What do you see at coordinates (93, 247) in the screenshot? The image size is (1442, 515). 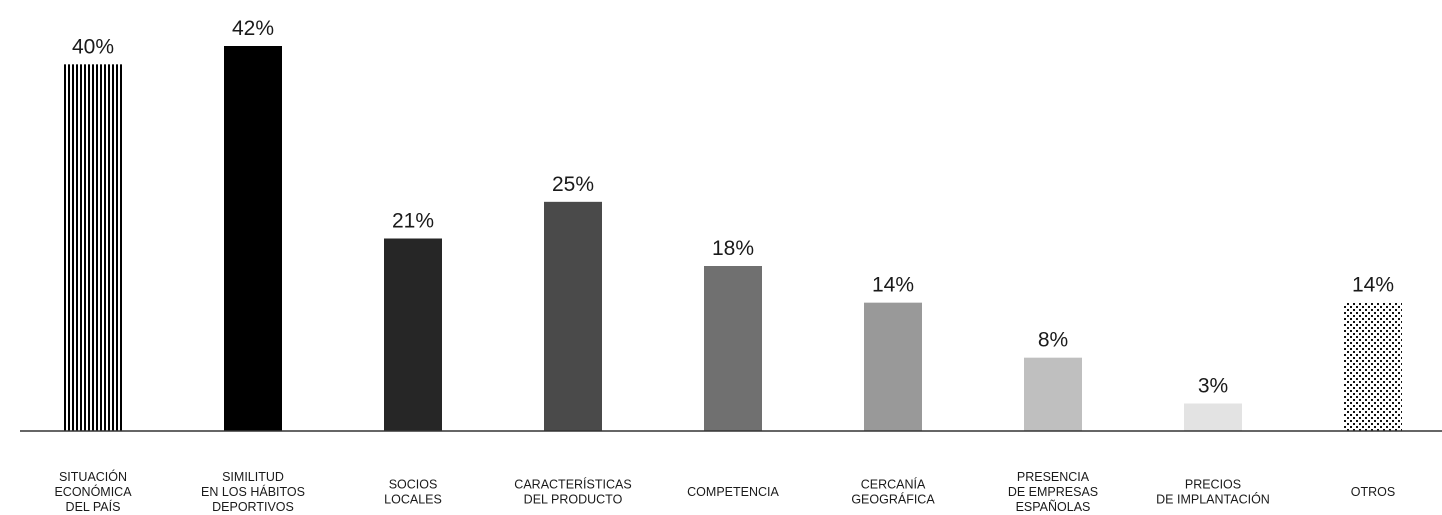 I see `bar-situacion-economica-del-pais` at bounding box center [93, 247].